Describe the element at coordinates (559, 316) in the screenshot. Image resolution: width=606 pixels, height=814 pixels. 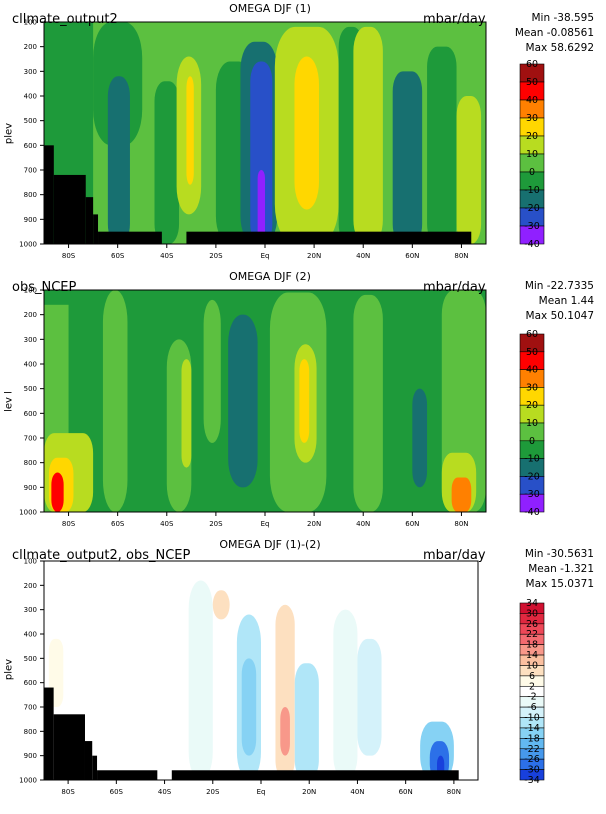
I see `stat-max-2: Max 50.1047` at that location.